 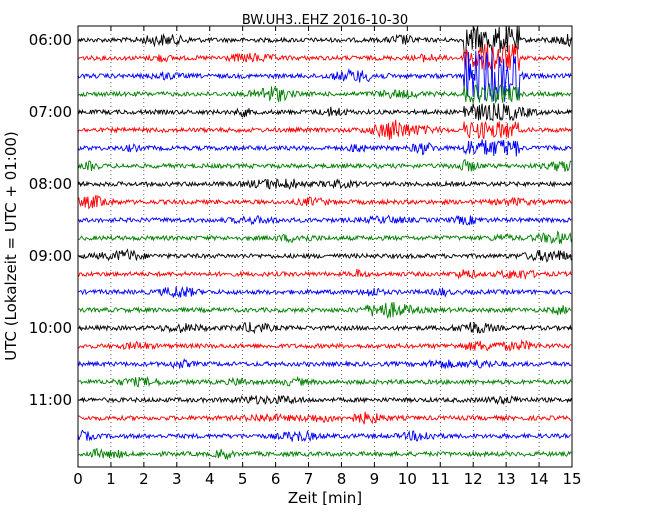 I want to click on x-tick-label: 14, so click(x=539, y=479).